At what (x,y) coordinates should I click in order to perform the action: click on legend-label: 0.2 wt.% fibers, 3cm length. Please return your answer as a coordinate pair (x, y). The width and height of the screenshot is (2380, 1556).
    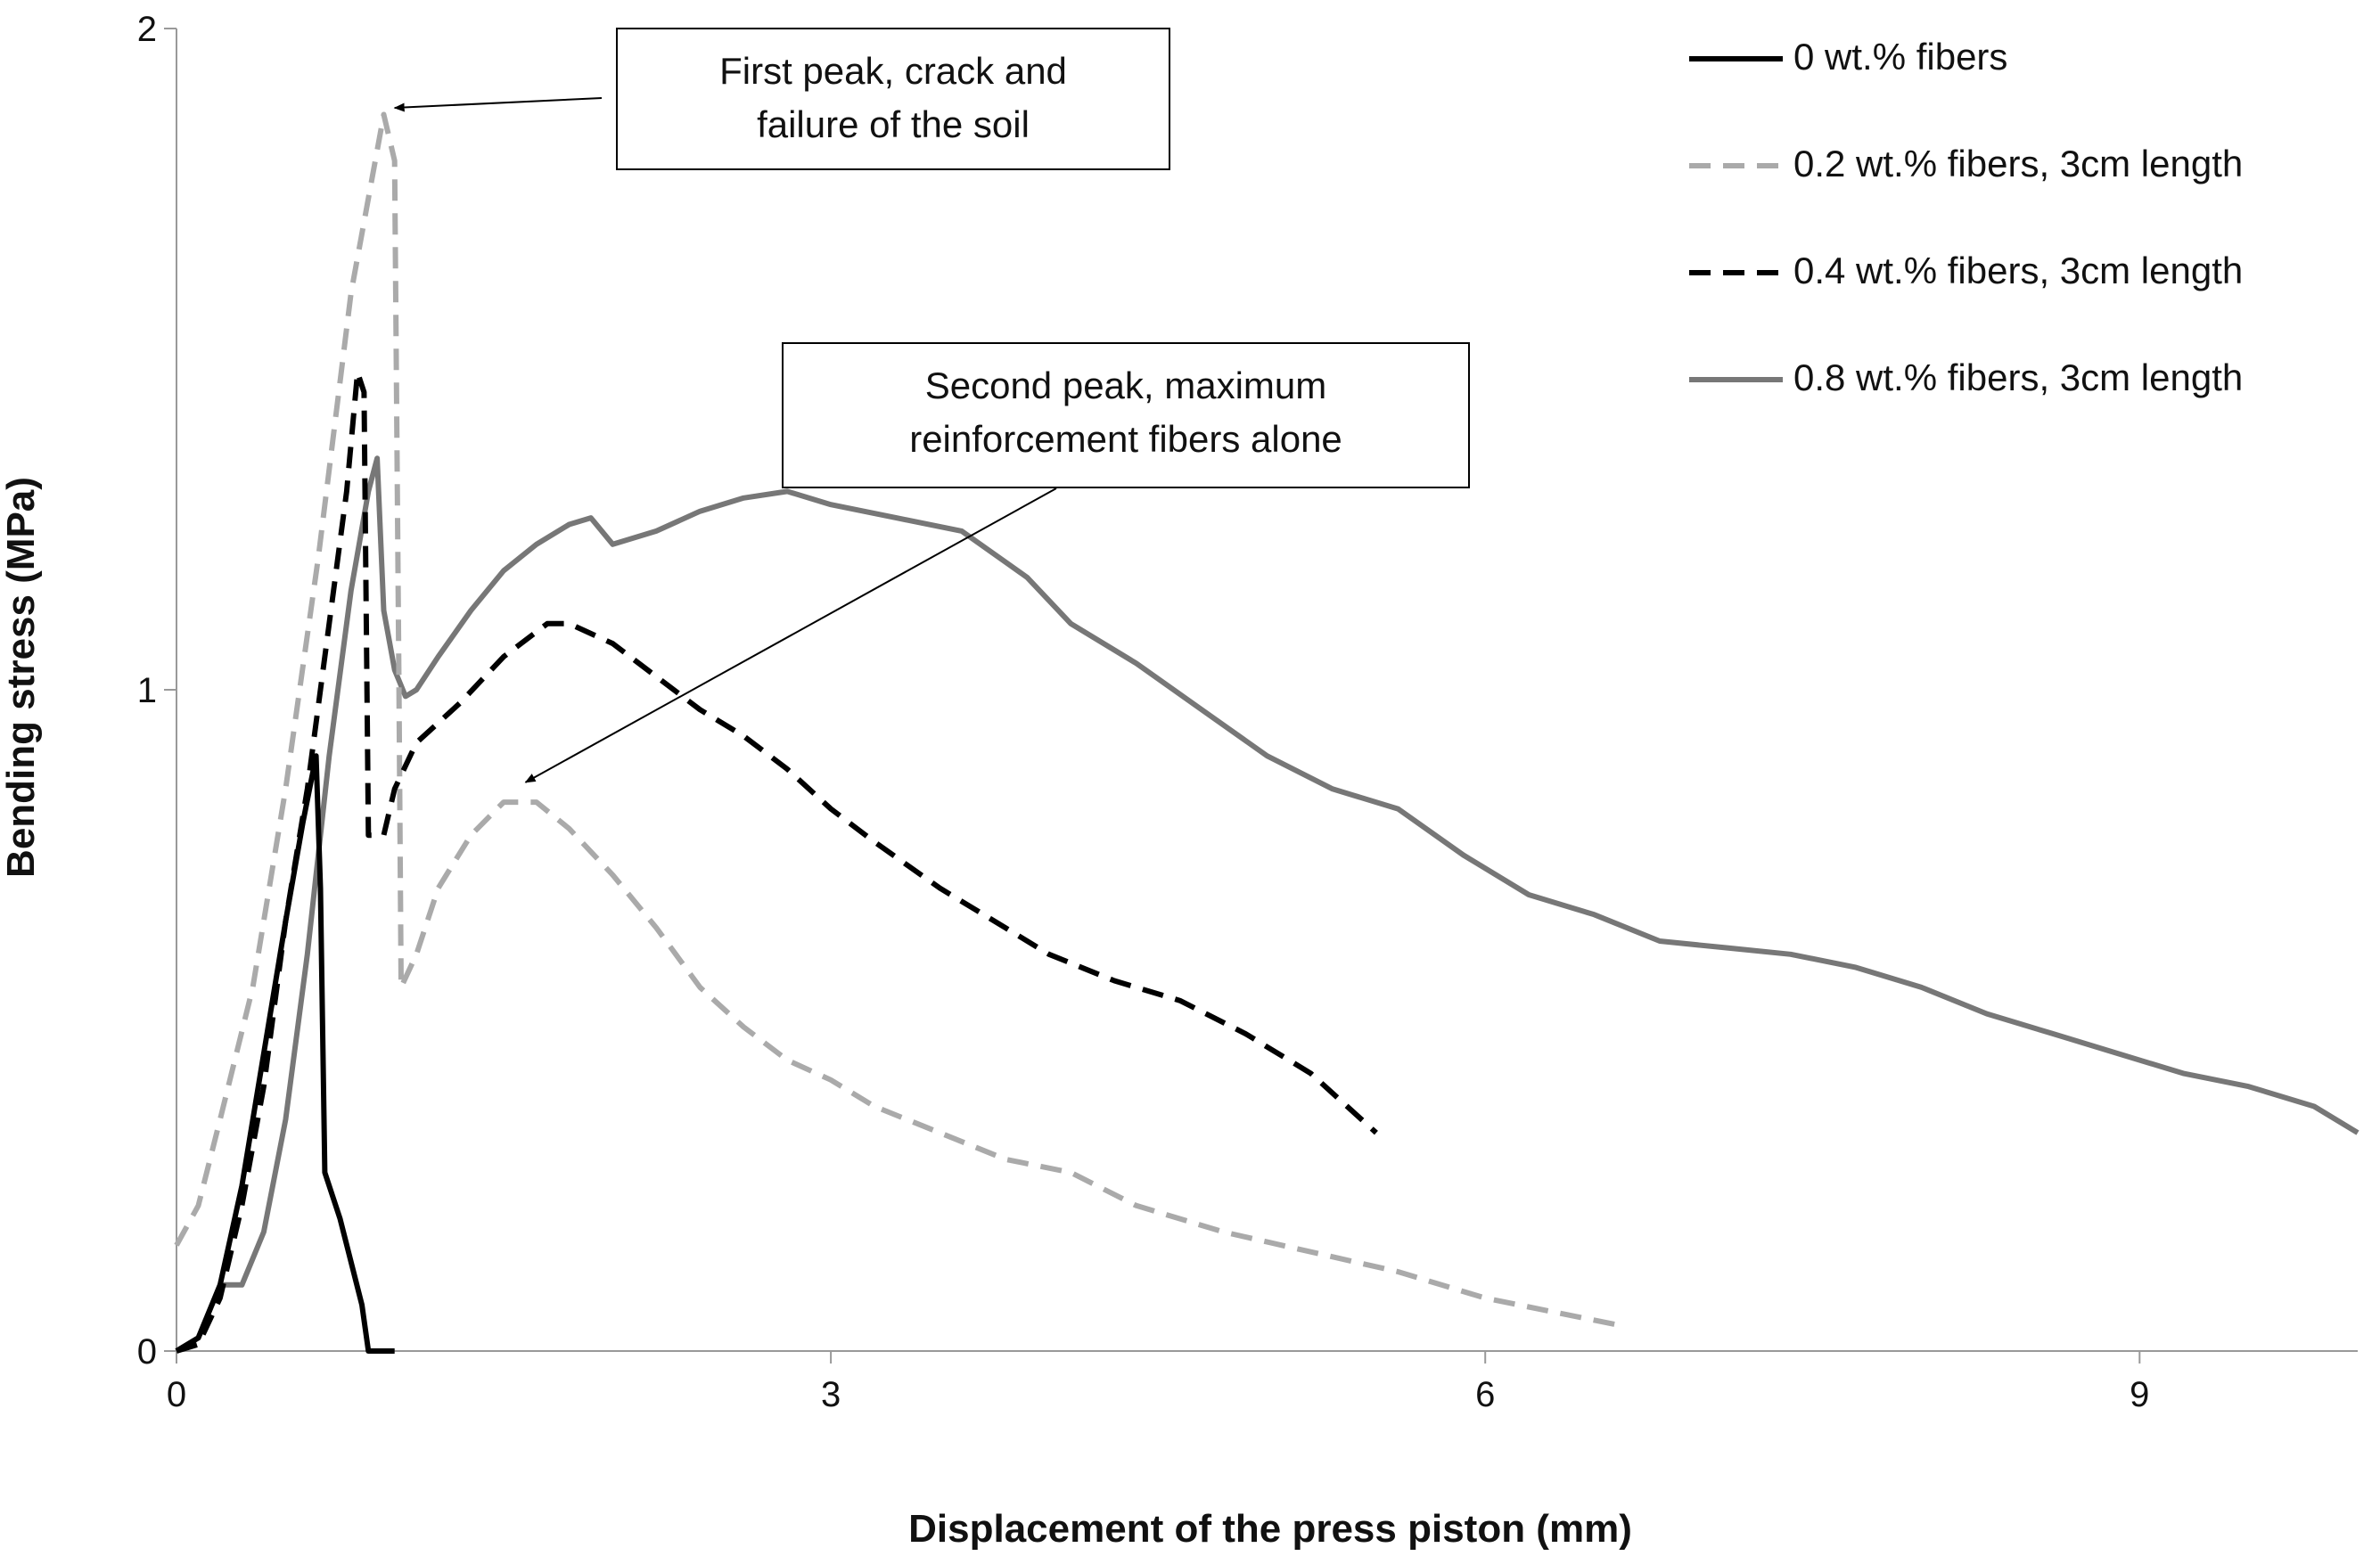
    Looking at the image, I should click on (2018, 163).